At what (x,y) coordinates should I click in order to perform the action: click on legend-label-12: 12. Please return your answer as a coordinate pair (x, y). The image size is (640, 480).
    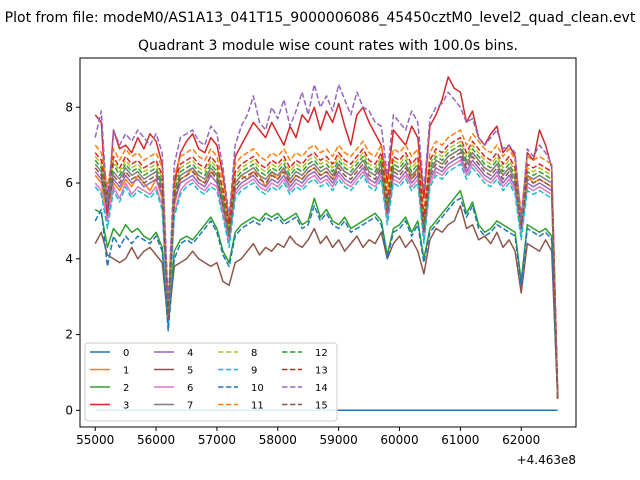
    Looking at the image, I should click on (321, 353).